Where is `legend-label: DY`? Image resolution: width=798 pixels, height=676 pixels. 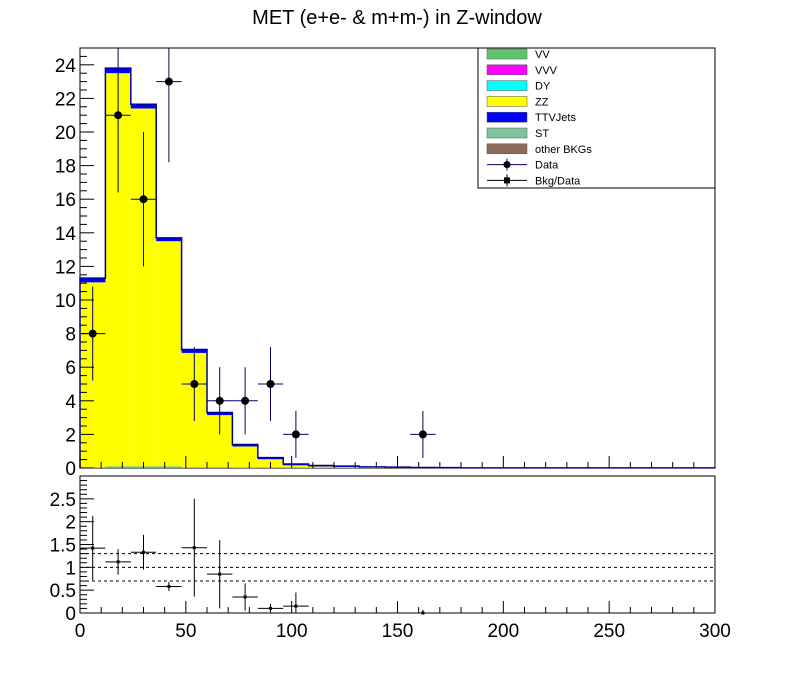
legend-label: DY is located at coordinates (543, 87).